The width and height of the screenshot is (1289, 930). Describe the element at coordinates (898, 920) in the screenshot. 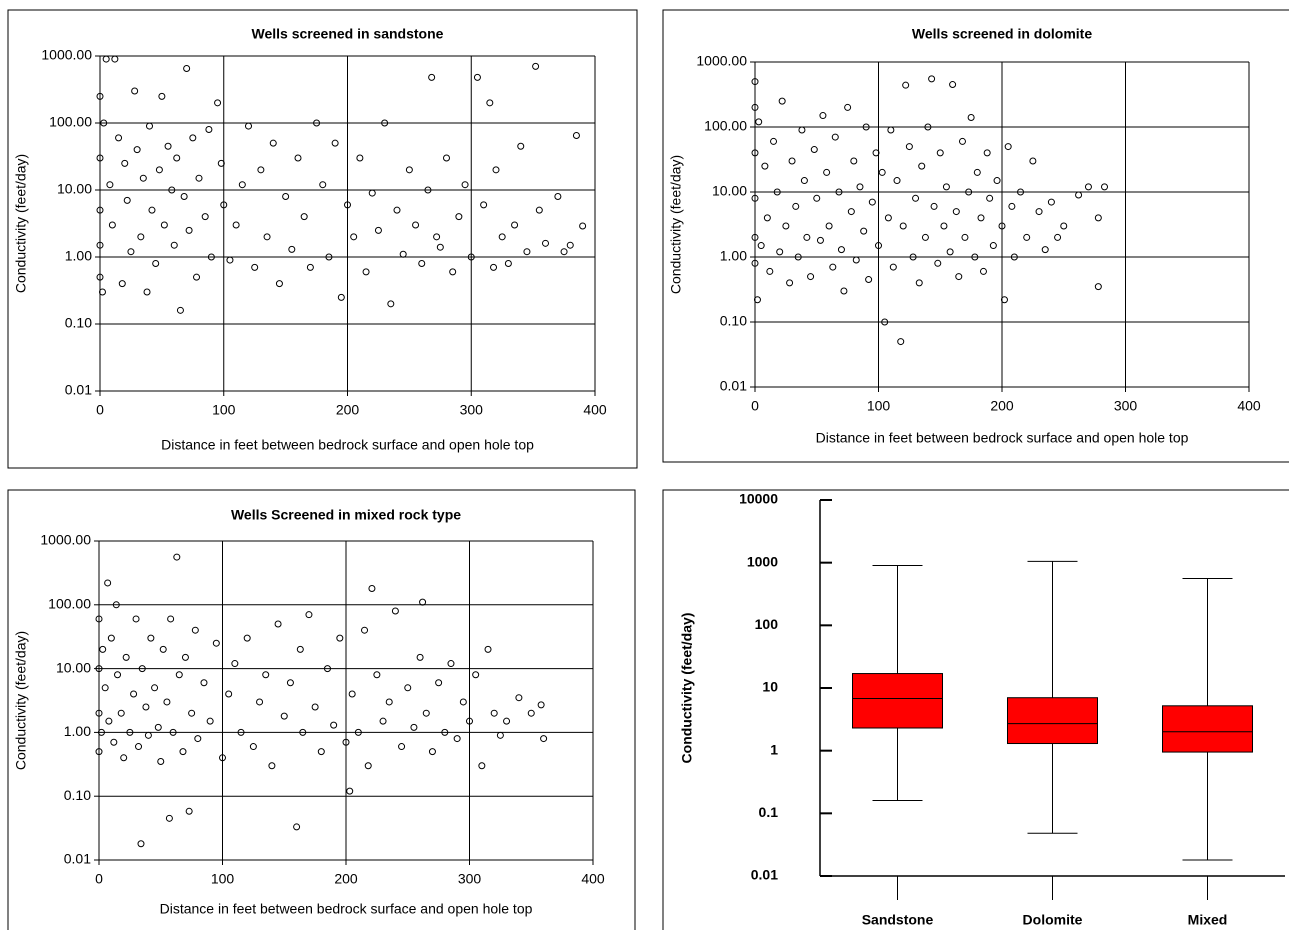

I see `x-tick-label: Sandstone` at that location.